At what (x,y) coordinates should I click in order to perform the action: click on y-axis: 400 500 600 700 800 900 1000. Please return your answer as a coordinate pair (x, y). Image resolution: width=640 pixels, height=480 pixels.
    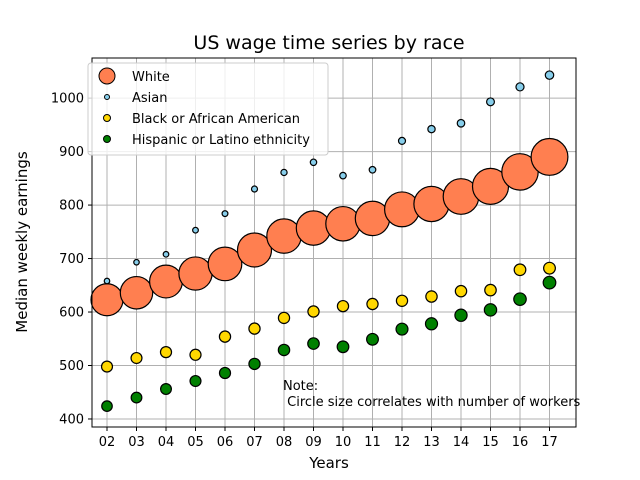
    Looking at the image, I should click on (71, 259).